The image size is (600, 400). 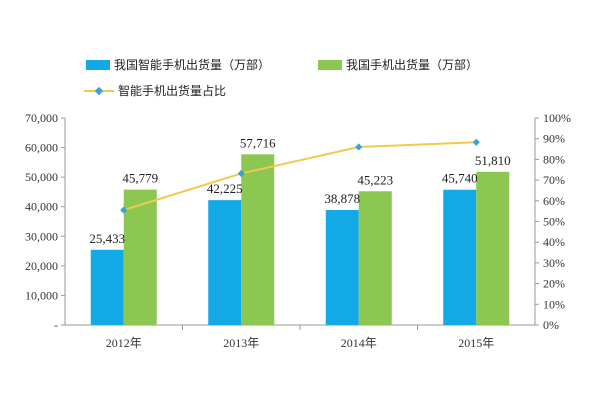 What do you see at coordinates (41, 207) in the screenshot?
I see `y-left-tick-label: 40,000` at bounding box center [41, 207].